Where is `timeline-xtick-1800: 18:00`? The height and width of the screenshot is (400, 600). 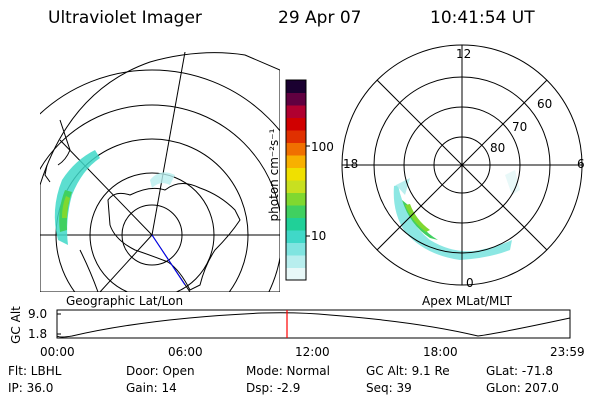
timeline-xtick-1800: 18:00 is located at coordinates (440, 352).